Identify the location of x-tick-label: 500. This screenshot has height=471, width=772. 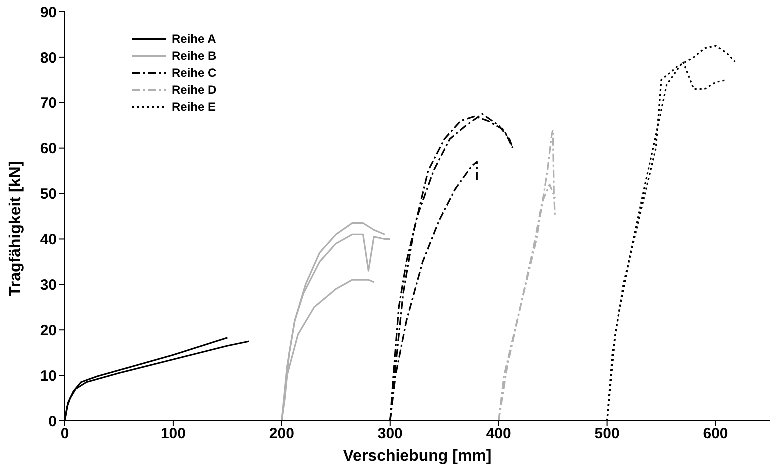
(607, 434).